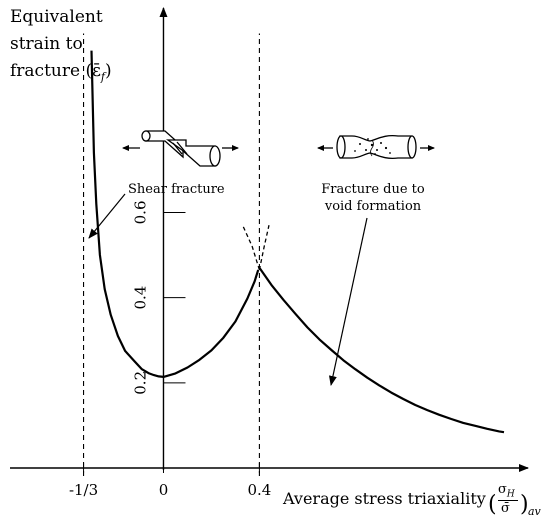 The width and height of the screenshot is (550, 532). I want to click on y-tick-label-0: 0.2, so click(140, 383).